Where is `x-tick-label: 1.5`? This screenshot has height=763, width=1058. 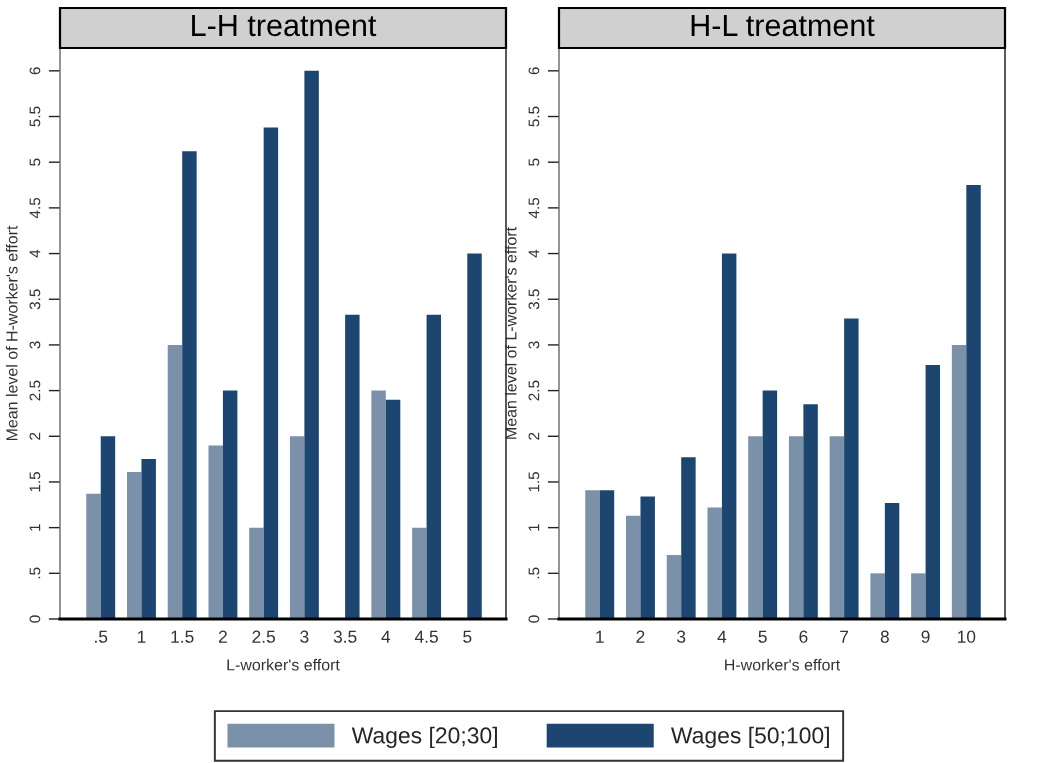
x-tick-label: 1.5 is located at coordinates (182, 636).